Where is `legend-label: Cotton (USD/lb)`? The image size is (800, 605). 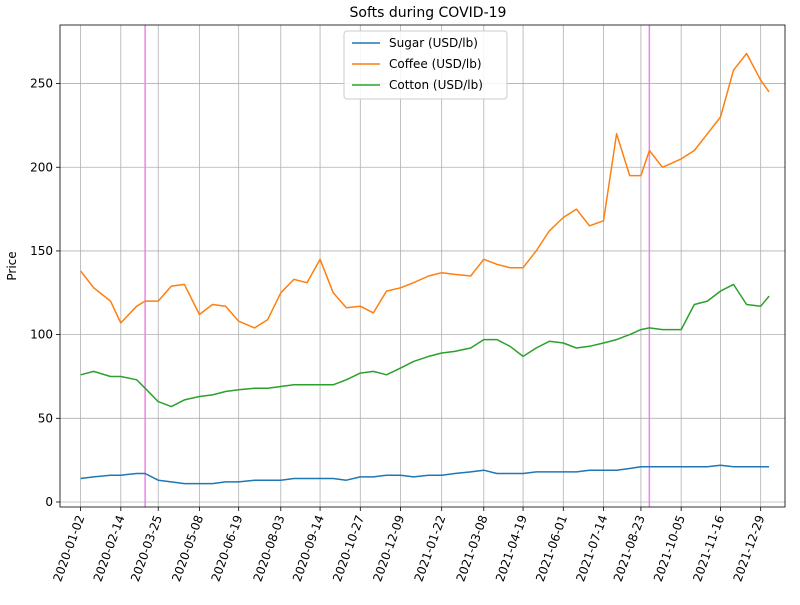
legend-label: Cotton (USD/lb) is located at coordinates (436, 85).